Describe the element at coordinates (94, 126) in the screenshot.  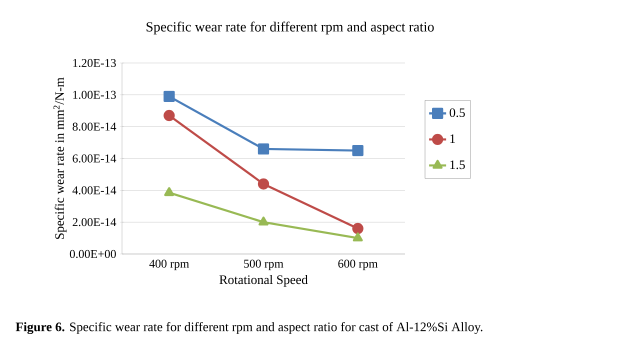
I see `y-tick-label: 8.00E-14` at that location.